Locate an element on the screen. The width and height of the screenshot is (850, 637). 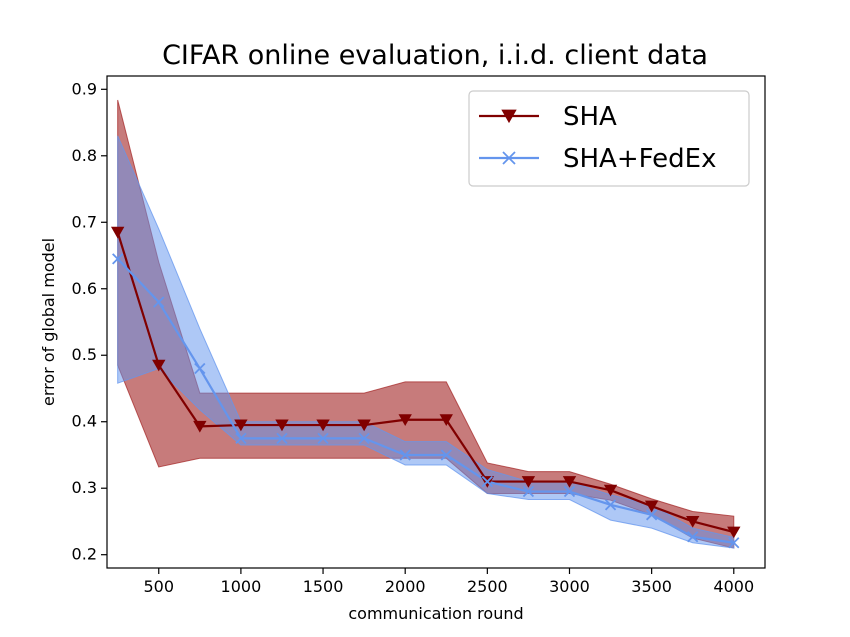
legend-box is located at coordinates (609, 138).